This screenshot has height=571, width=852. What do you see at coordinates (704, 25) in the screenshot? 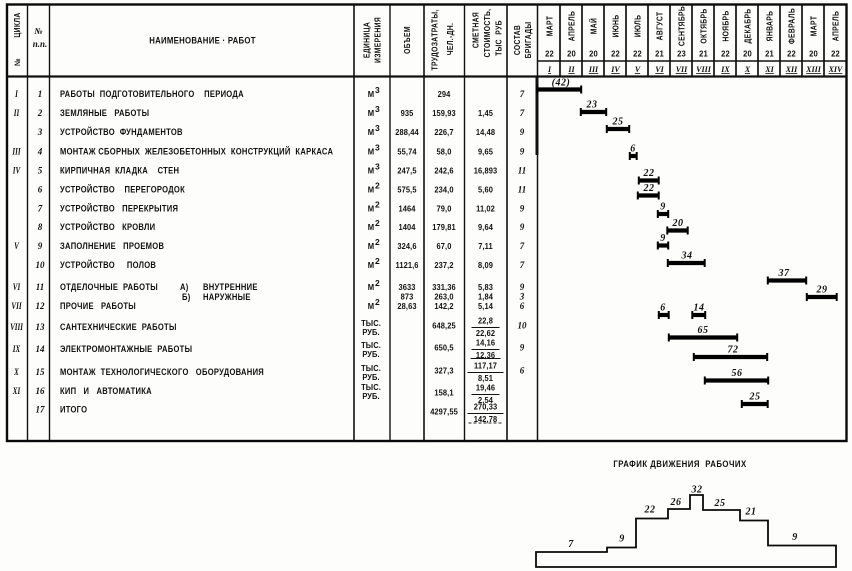
I see `svg-text: ОКТЯБРЬ` at bounding box center [704, 25].